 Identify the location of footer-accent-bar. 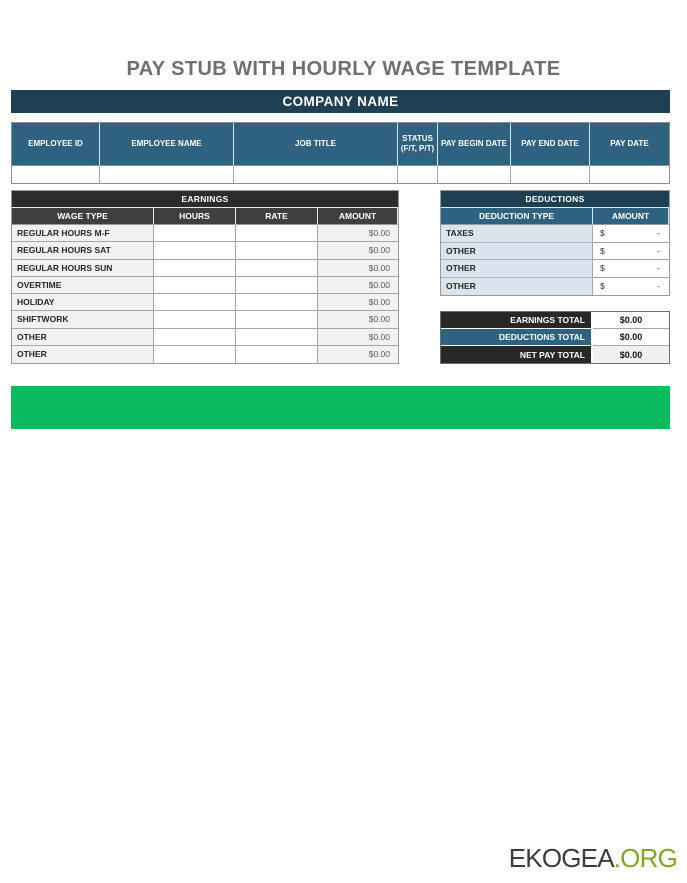
(340, 407).